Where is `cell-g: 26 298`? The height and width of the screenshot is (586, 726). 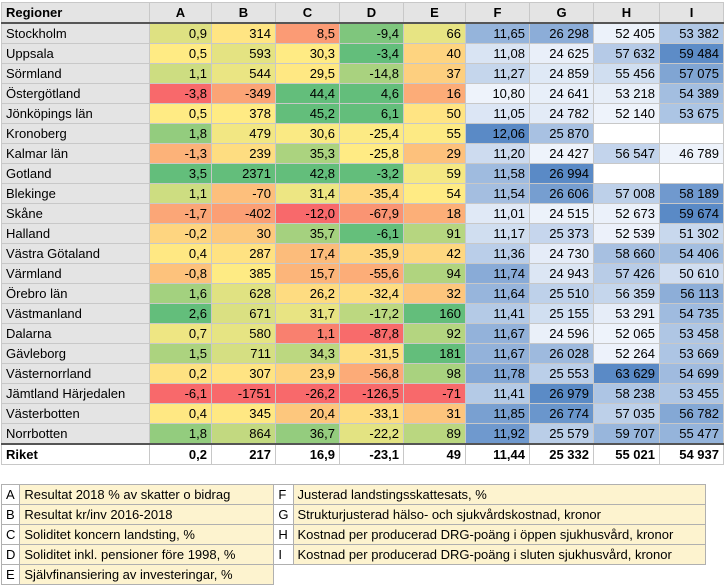 cell-g: 26 298 is located at coordinates (561, 33).